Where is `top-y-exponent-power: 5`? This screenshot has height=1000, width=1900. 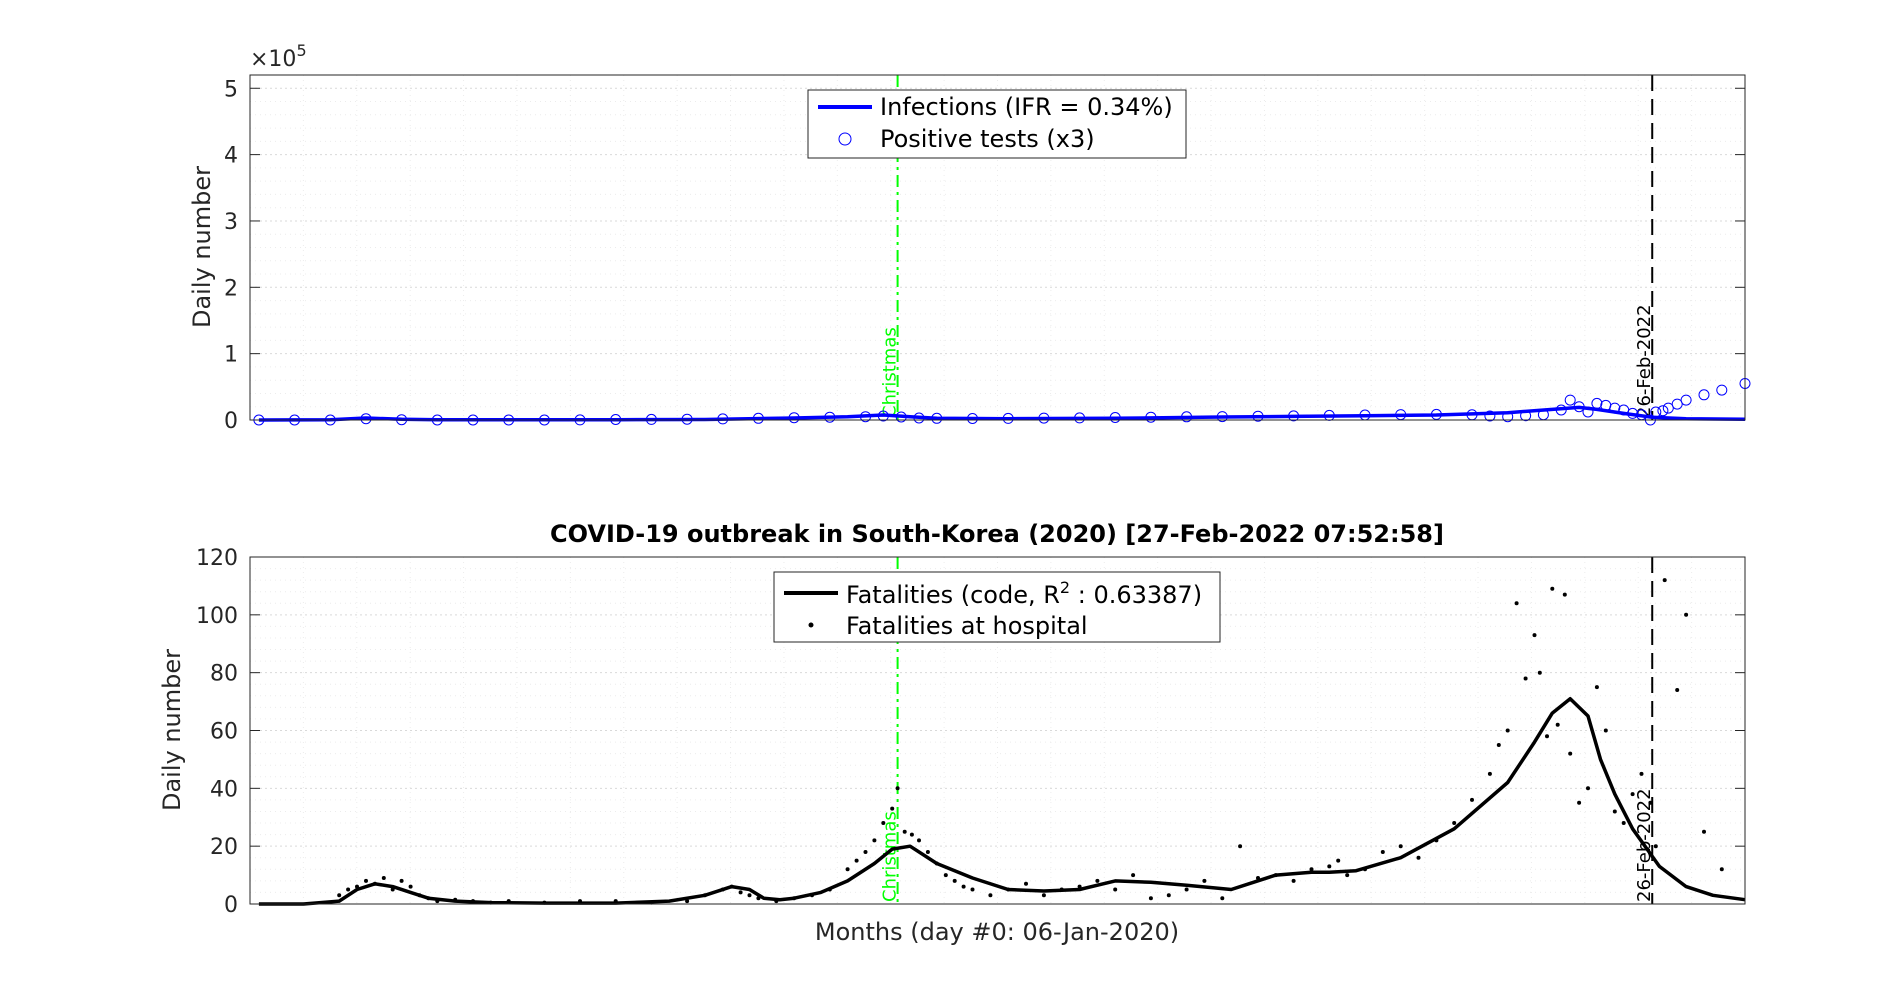 top-y-exponent-power: 5 is located at coordinates (301, 50).